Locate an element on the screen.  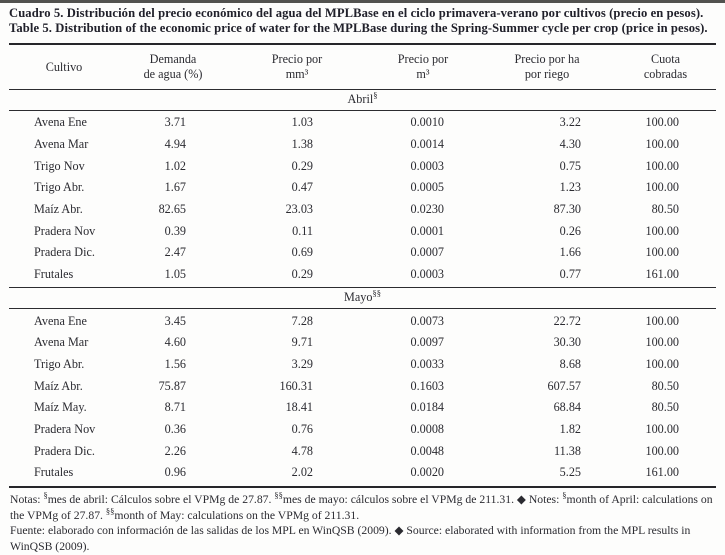
precio-m3-cell: 0.0184 is located at coordinates (427, 407).